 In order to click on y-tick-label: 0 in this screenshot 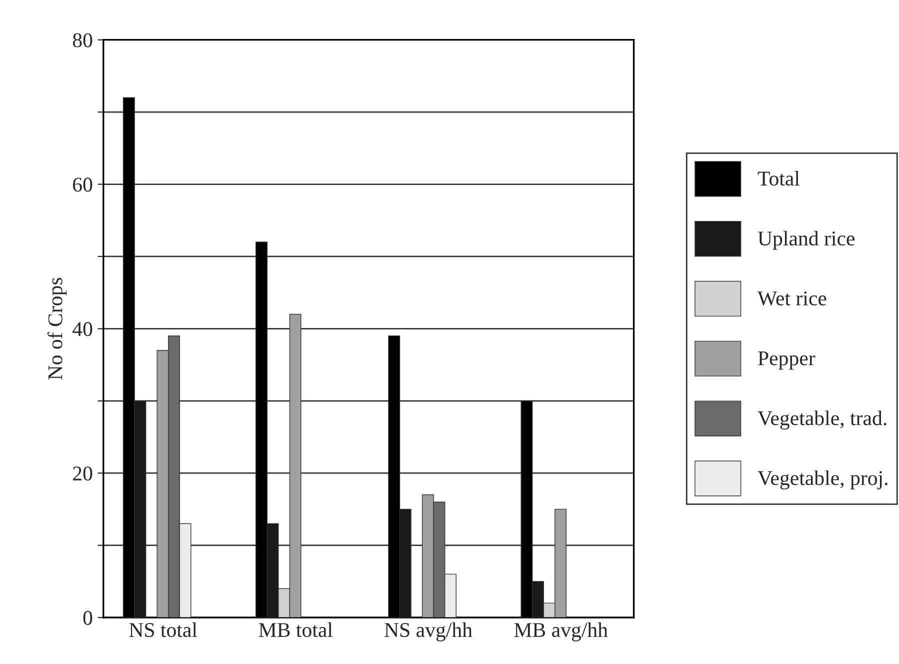, I will do `click(87, 617)`.